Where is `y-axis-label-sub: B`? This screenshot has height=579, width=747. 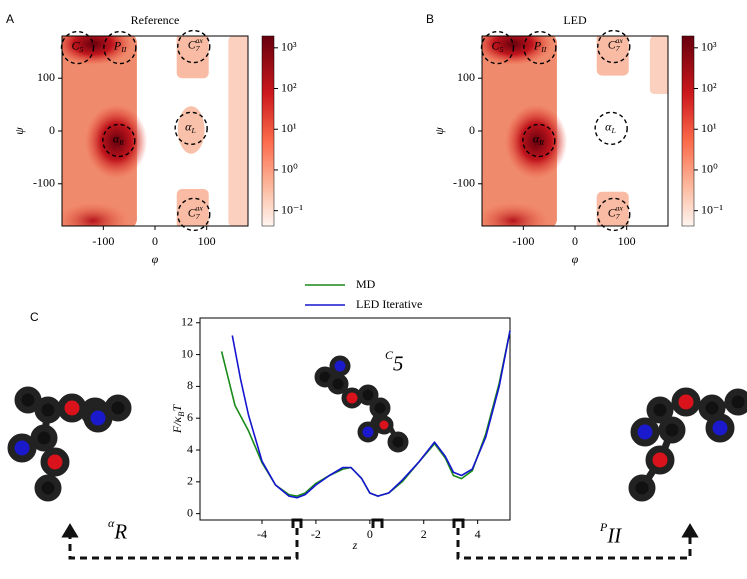 y-axis-label-sub: B is located at coordinates (181, 414).